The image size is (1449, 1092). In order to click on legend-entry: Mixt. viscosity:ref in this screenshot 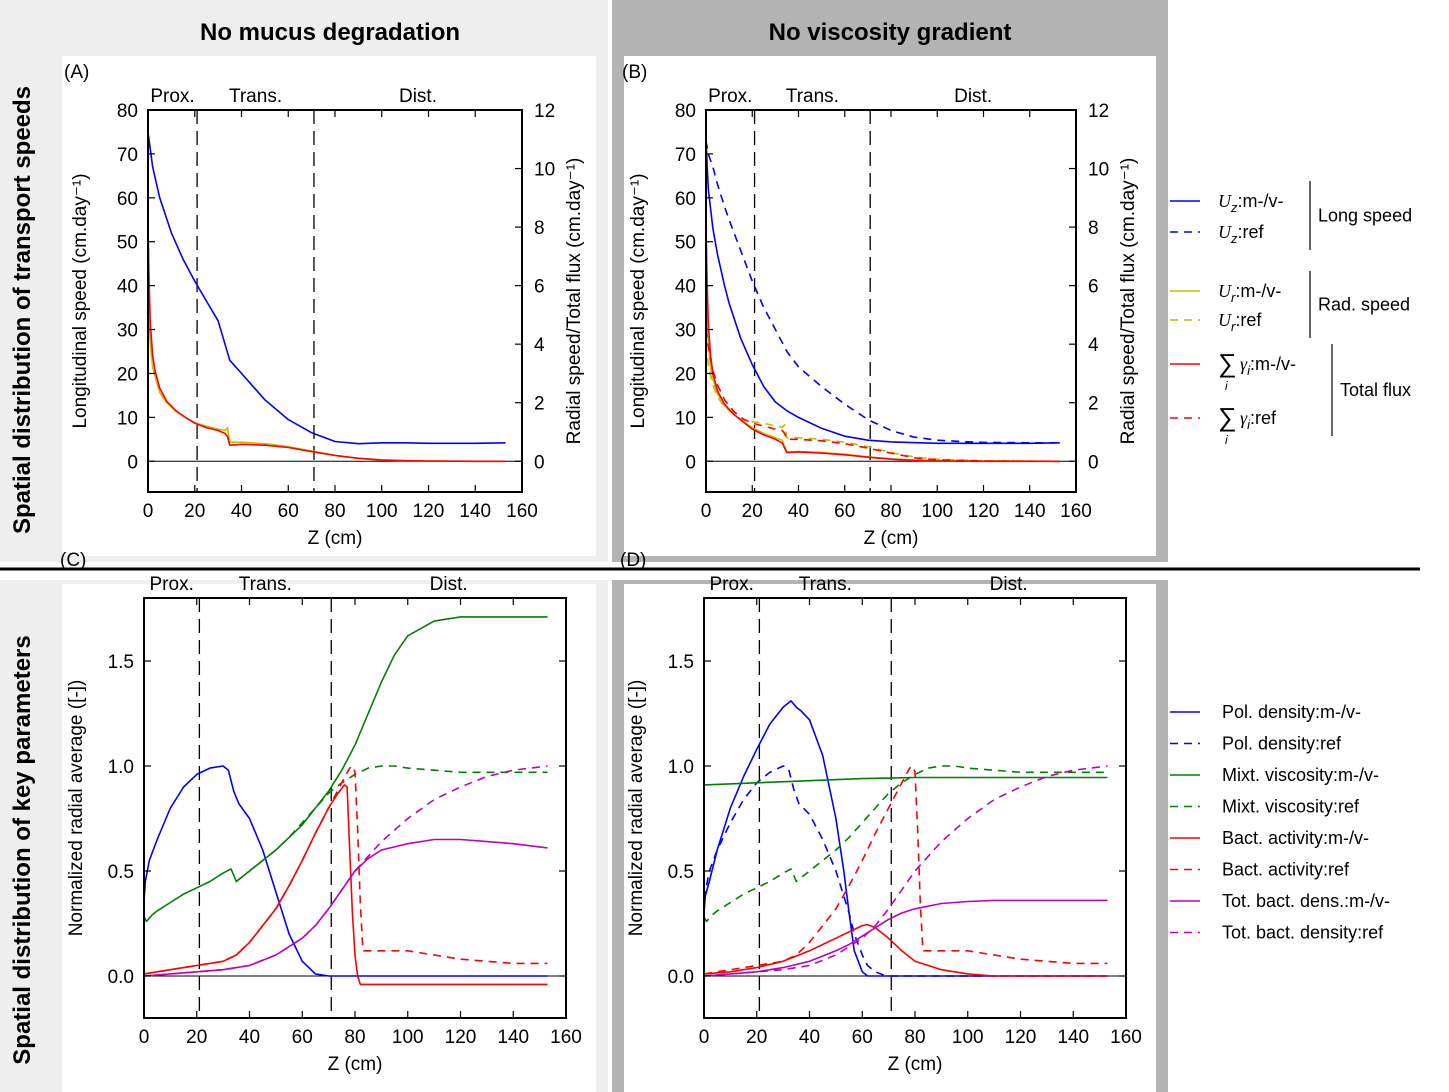, I will do `click(1265, 807)`.